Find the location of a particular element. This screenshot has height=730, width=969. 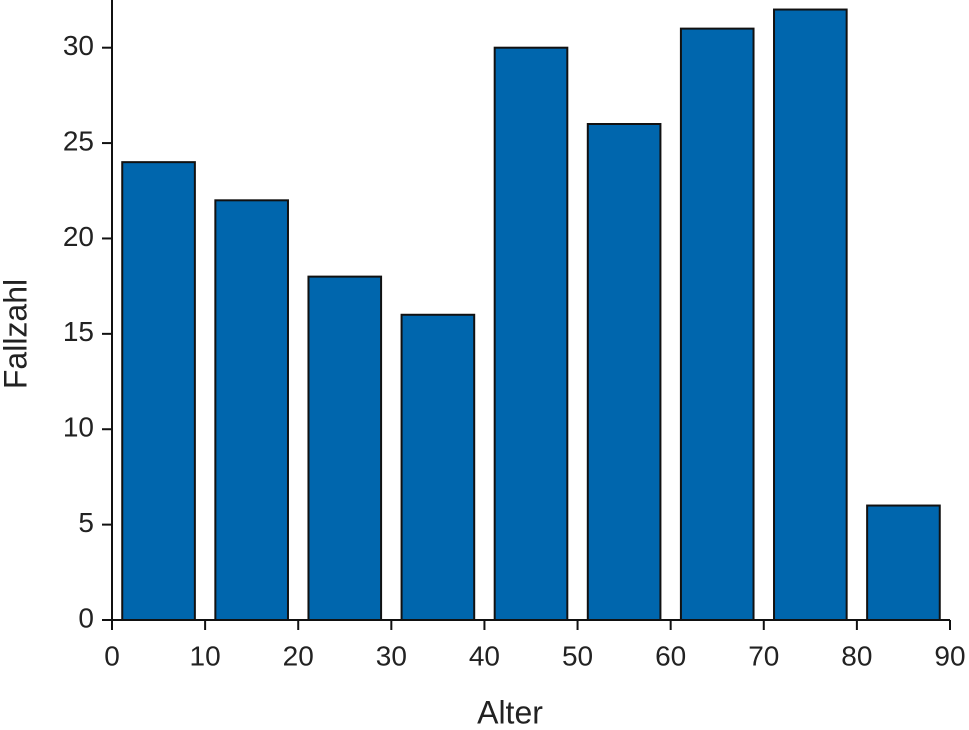

y-tick-label: 0 is located at coordinates (86, 617).